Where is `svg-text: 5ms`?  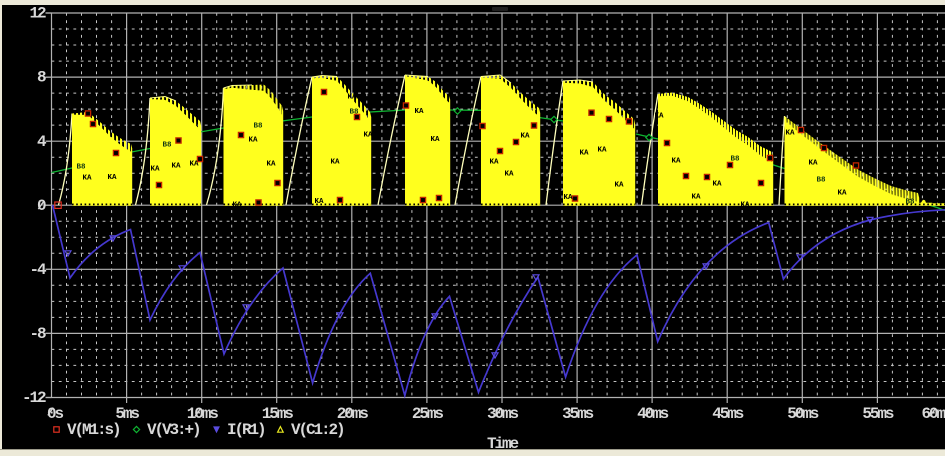
svg-text: 5ms is located at coordinates (127, 414).